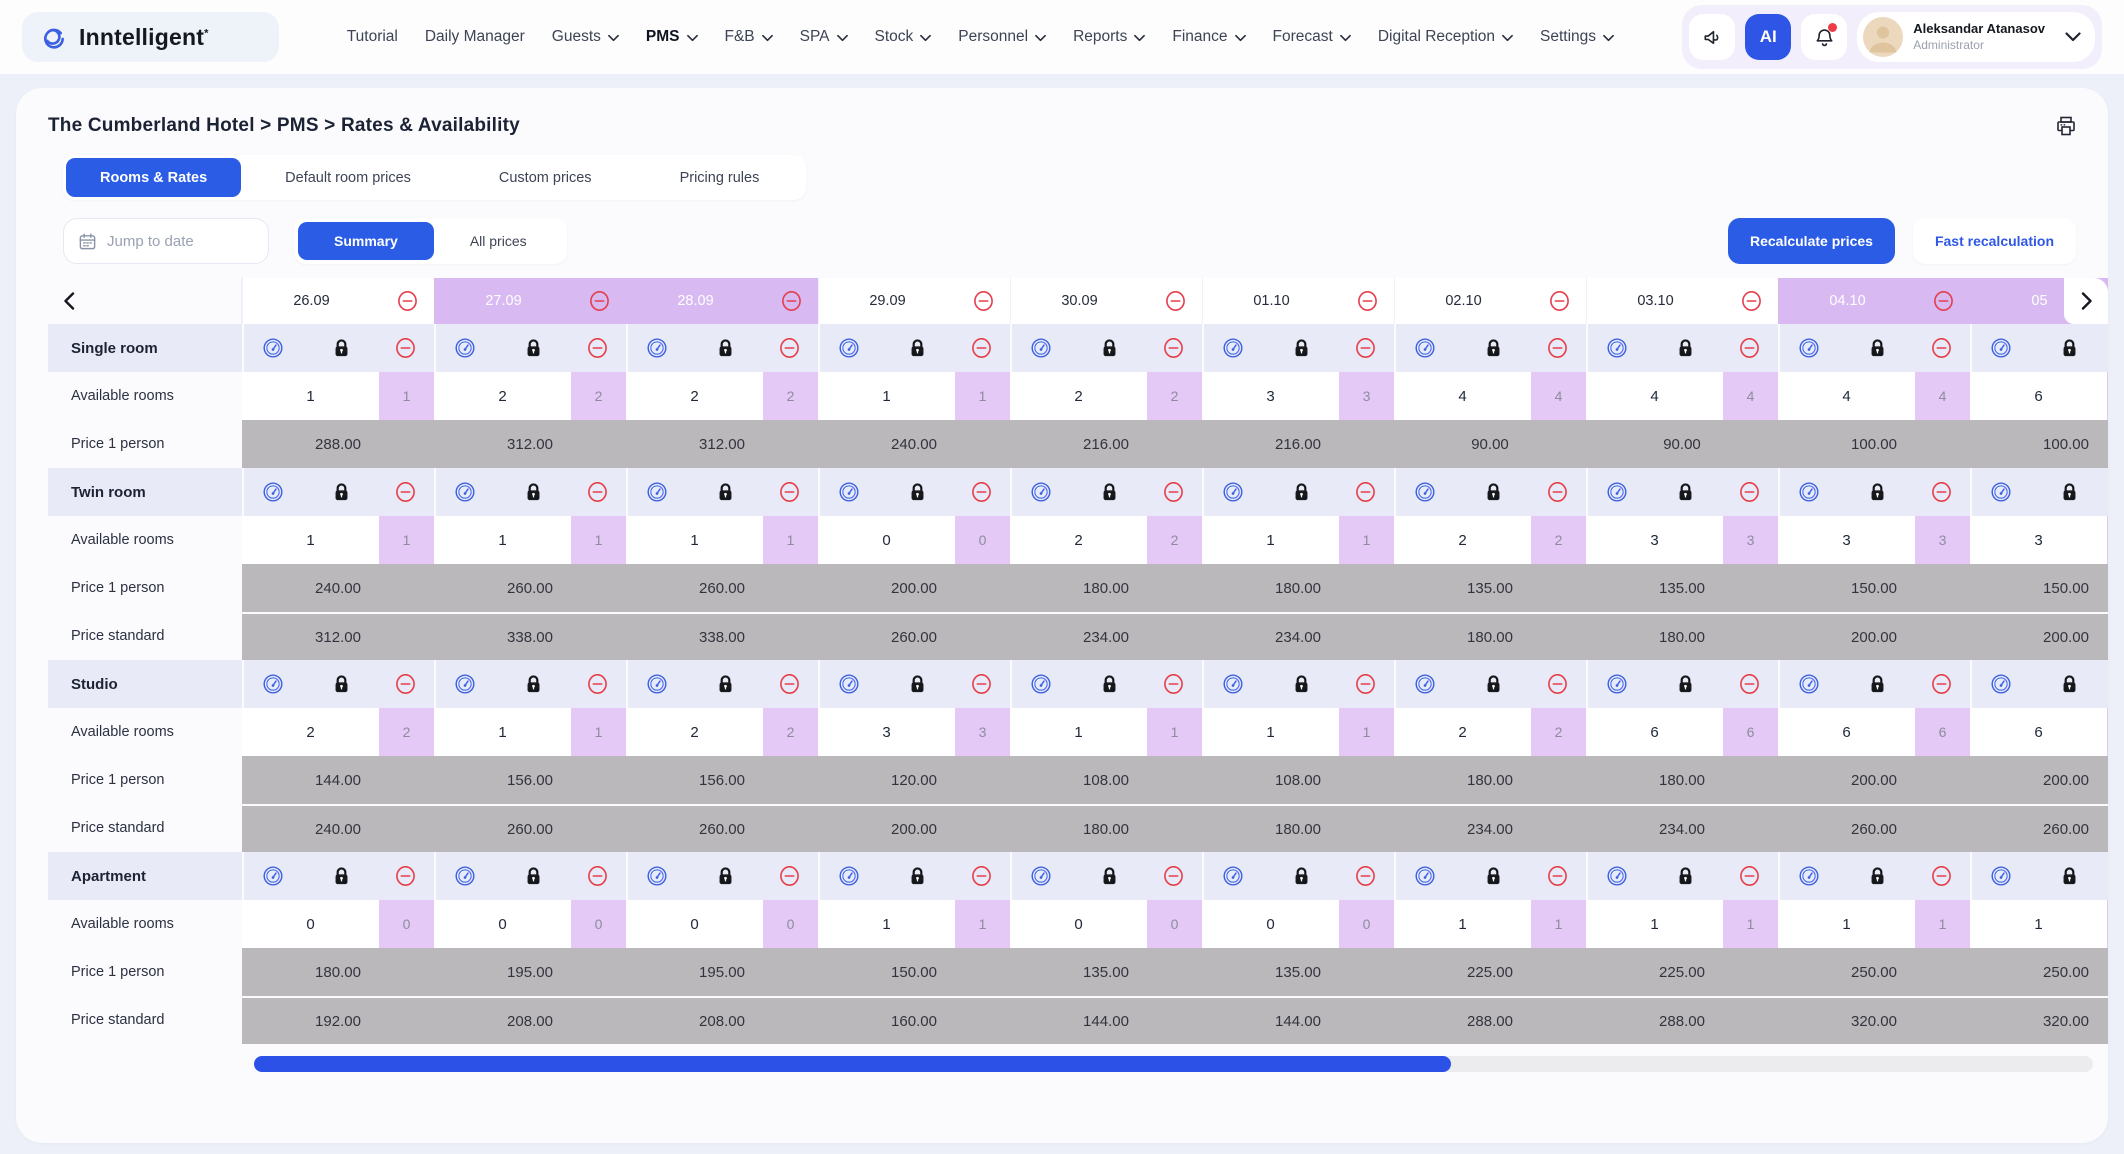 This screenshot has width=2124, height=1154. I want to click on nav-item-finance: Finance, so click(1209, 37).